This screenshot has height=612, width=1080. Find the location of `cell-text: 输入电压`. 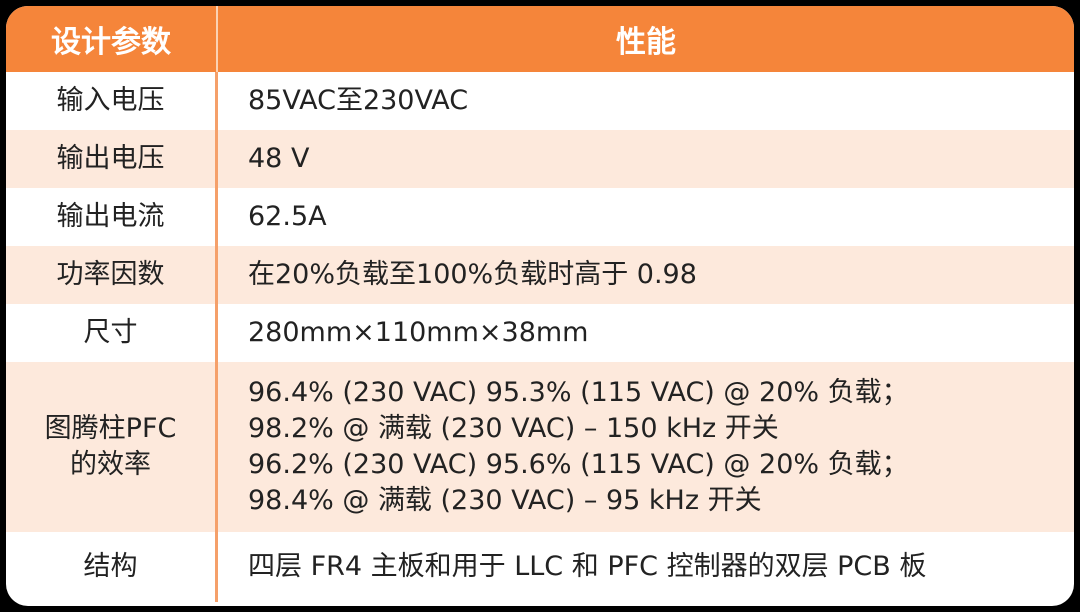

cell-text: 输入电压 is located at coordinates (110, 100).